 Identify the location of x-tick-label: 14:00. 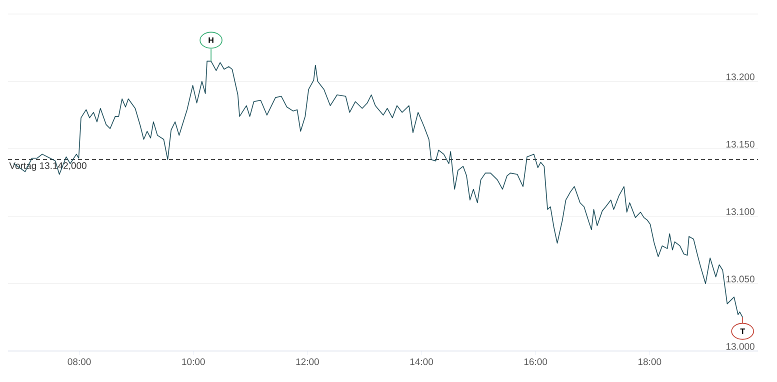
(422, 362).